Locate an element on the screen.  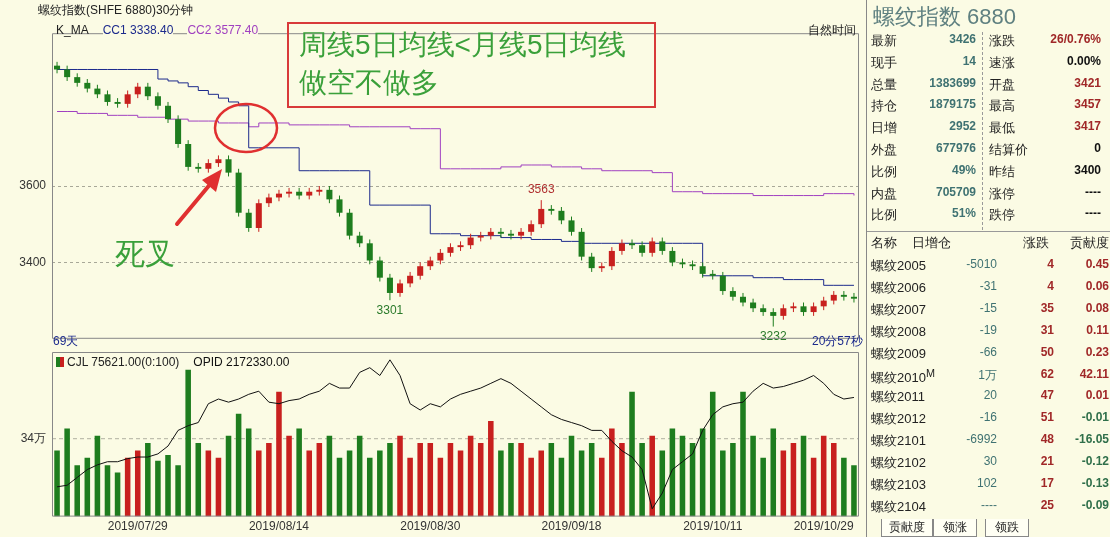
text: 3426 is located at coordinates (962, 39).